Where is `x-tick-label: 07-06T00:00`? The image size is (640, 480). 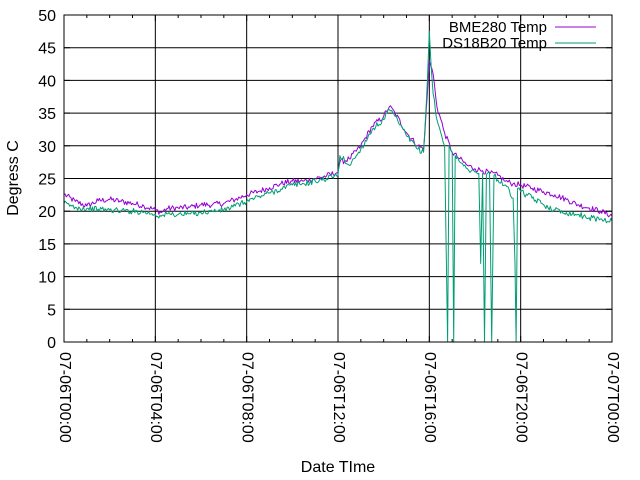
x-tick-label: 07-06T00:00 is located at coordinates (64, 397).